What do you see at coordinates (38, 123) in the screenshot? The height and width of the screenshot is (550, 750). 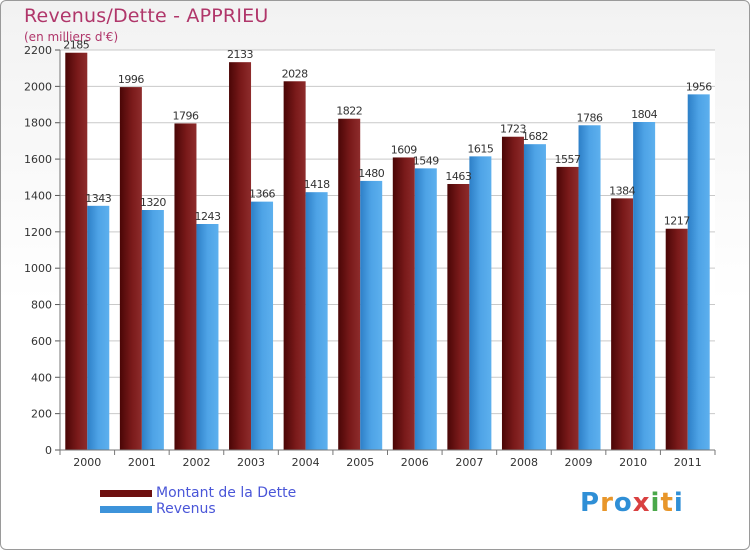 I see `y-tick-label: 1800` at bounding box center [38, 123].